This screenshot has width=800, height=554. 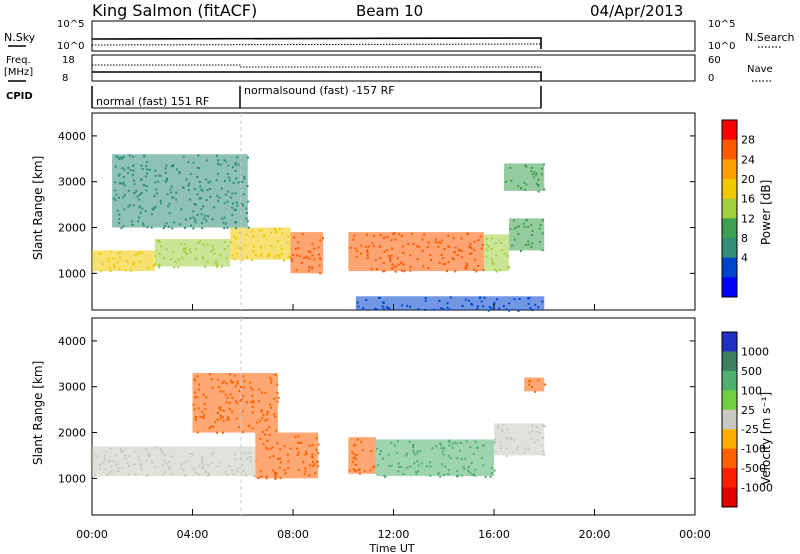 I want to click on nave-tick-top: 60, so click(x=714, y=60).